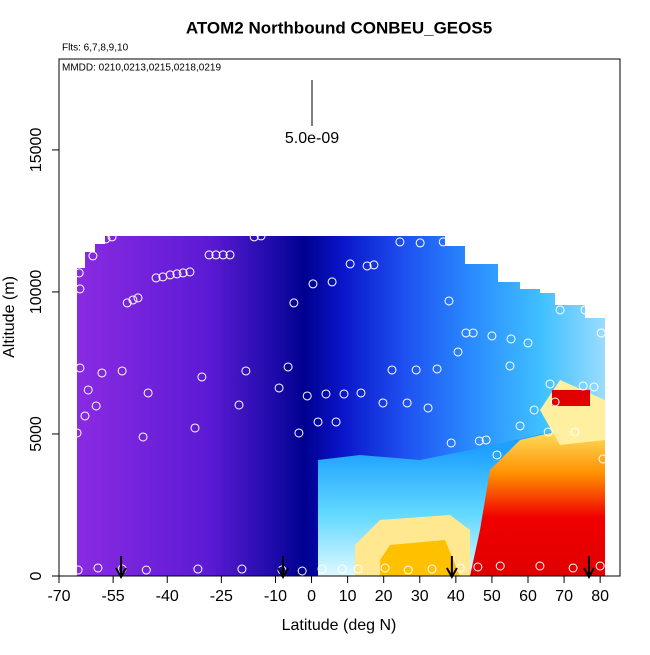 The width and height of the screenshot is (650, 655). I want to click on y-tick-label: 0, so click(36, 575).